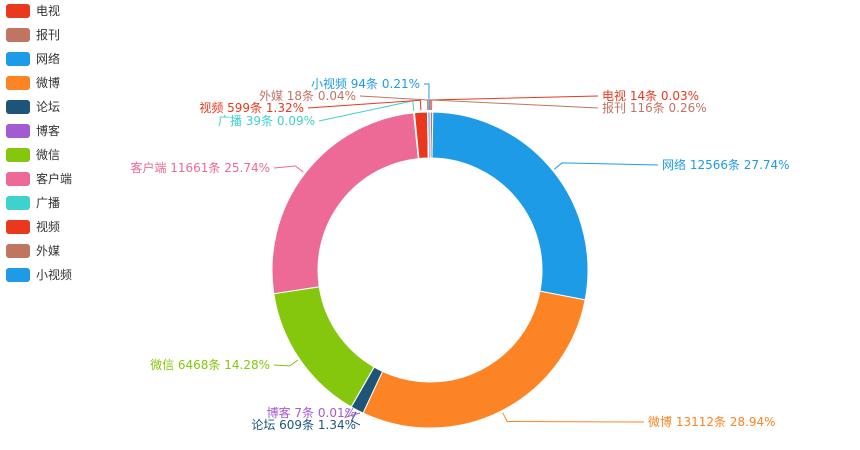  I want to click on slice-label: 报刊 116条 0.26%, so click(654, 107).